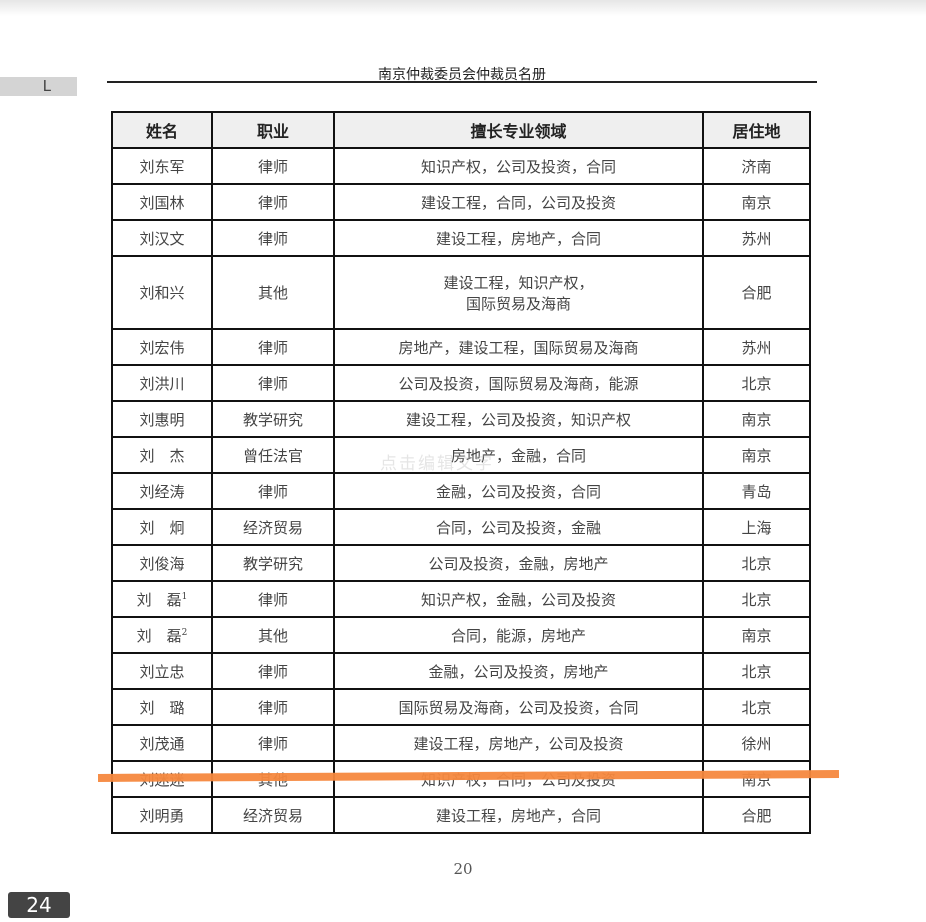 The width and height of the screenshot is (926, 922). What do you see at coordinates (756, 130) in the screenshot?
I see `column-header-city: 居住地` at bounding box center [756, 130].